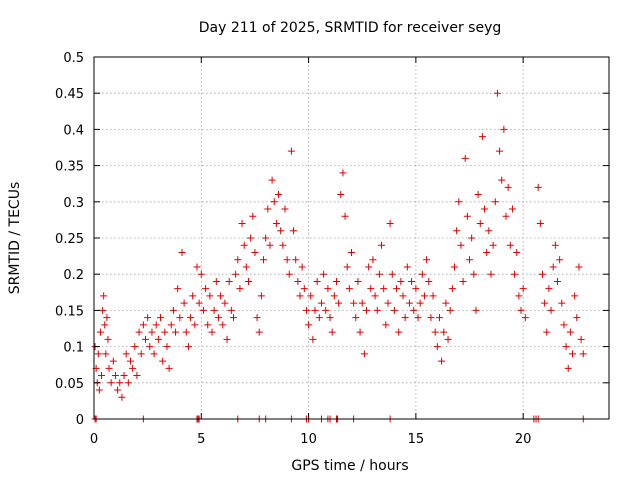  Describe the element at coordinates (349, 466) in the screenshot. I see `x-axis-label: GPS time / hours` at that location.